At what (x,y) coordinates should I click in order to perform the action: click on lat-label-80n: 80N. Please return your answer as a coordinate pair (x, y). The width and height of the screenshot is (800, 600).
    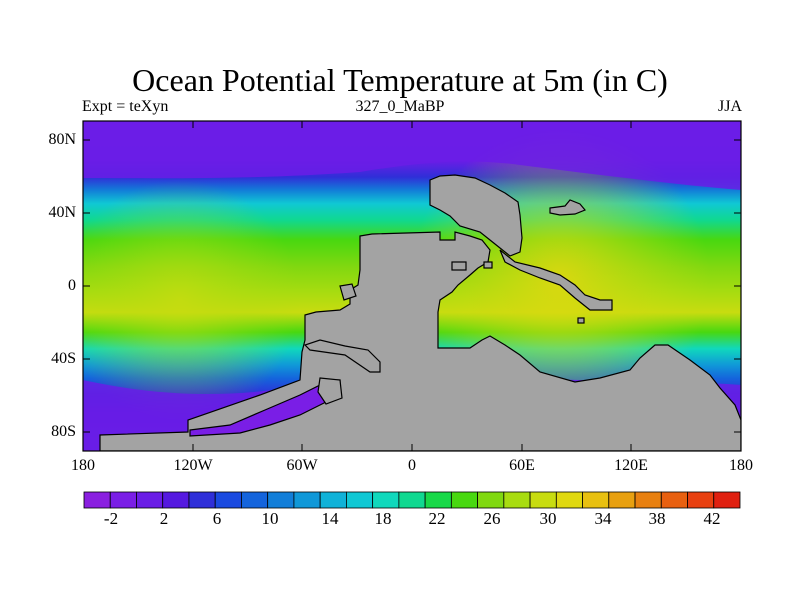
    Looking at the image, I should click on (62, 139).